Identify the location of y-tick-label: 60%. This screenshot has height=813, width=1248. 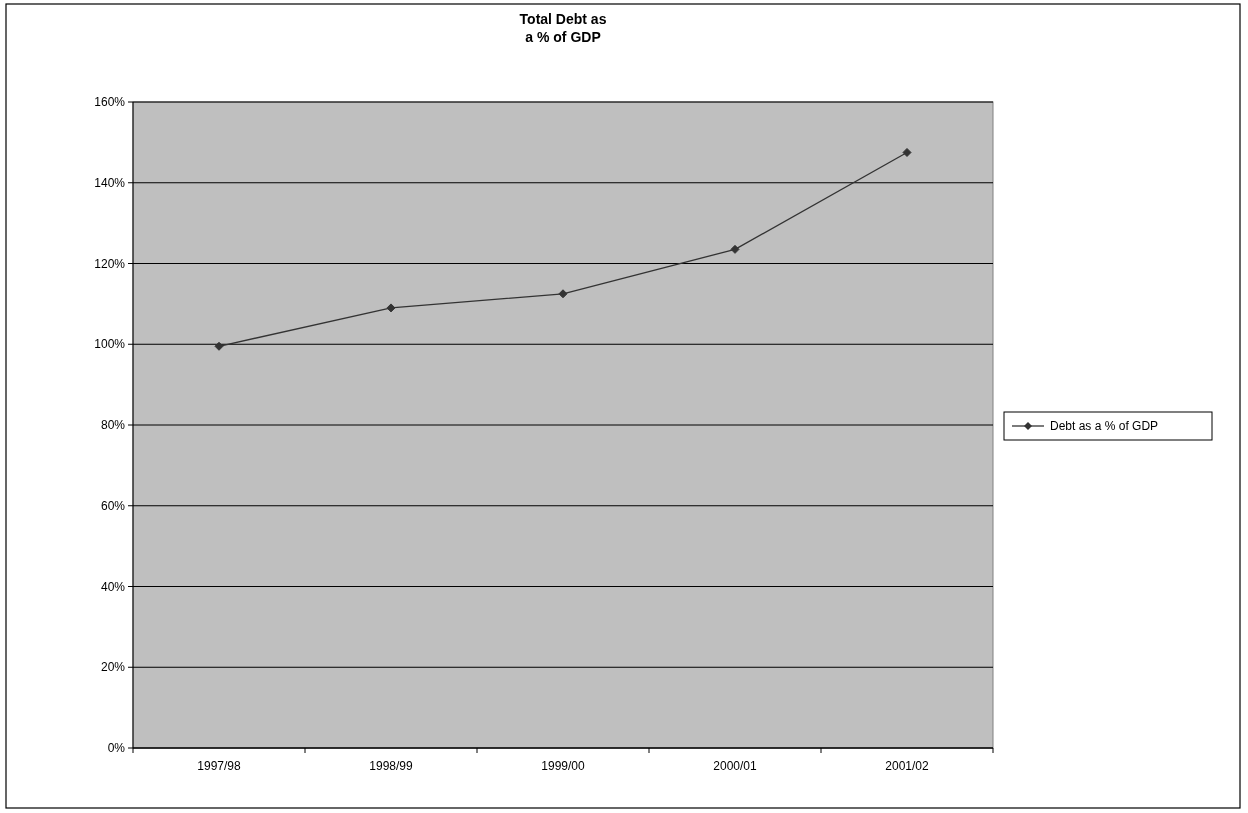
(113, 505).